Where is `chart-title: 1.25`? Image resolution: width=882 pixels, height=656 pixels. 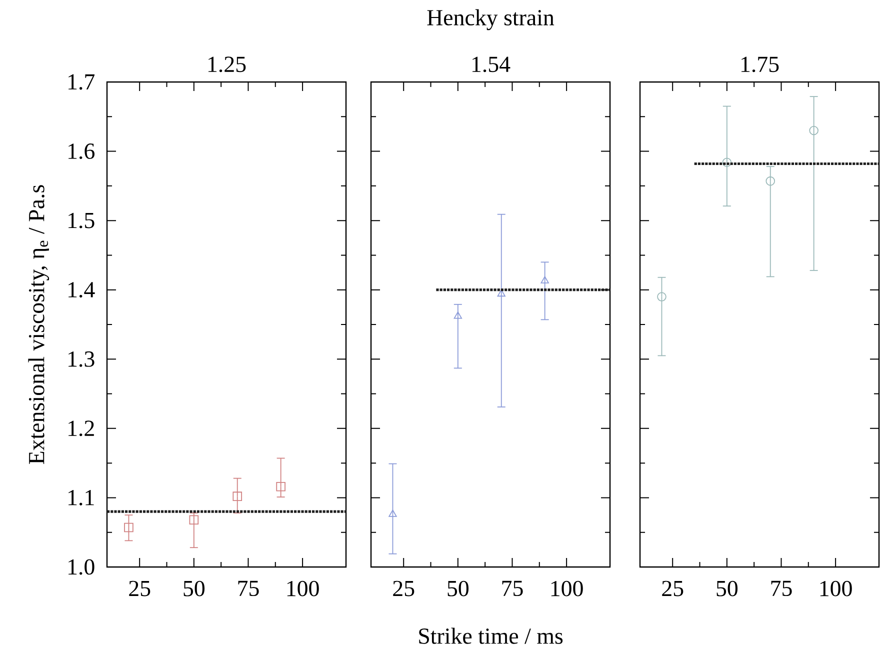
chart-title: 1.25 is located at coordinates (227, 64).